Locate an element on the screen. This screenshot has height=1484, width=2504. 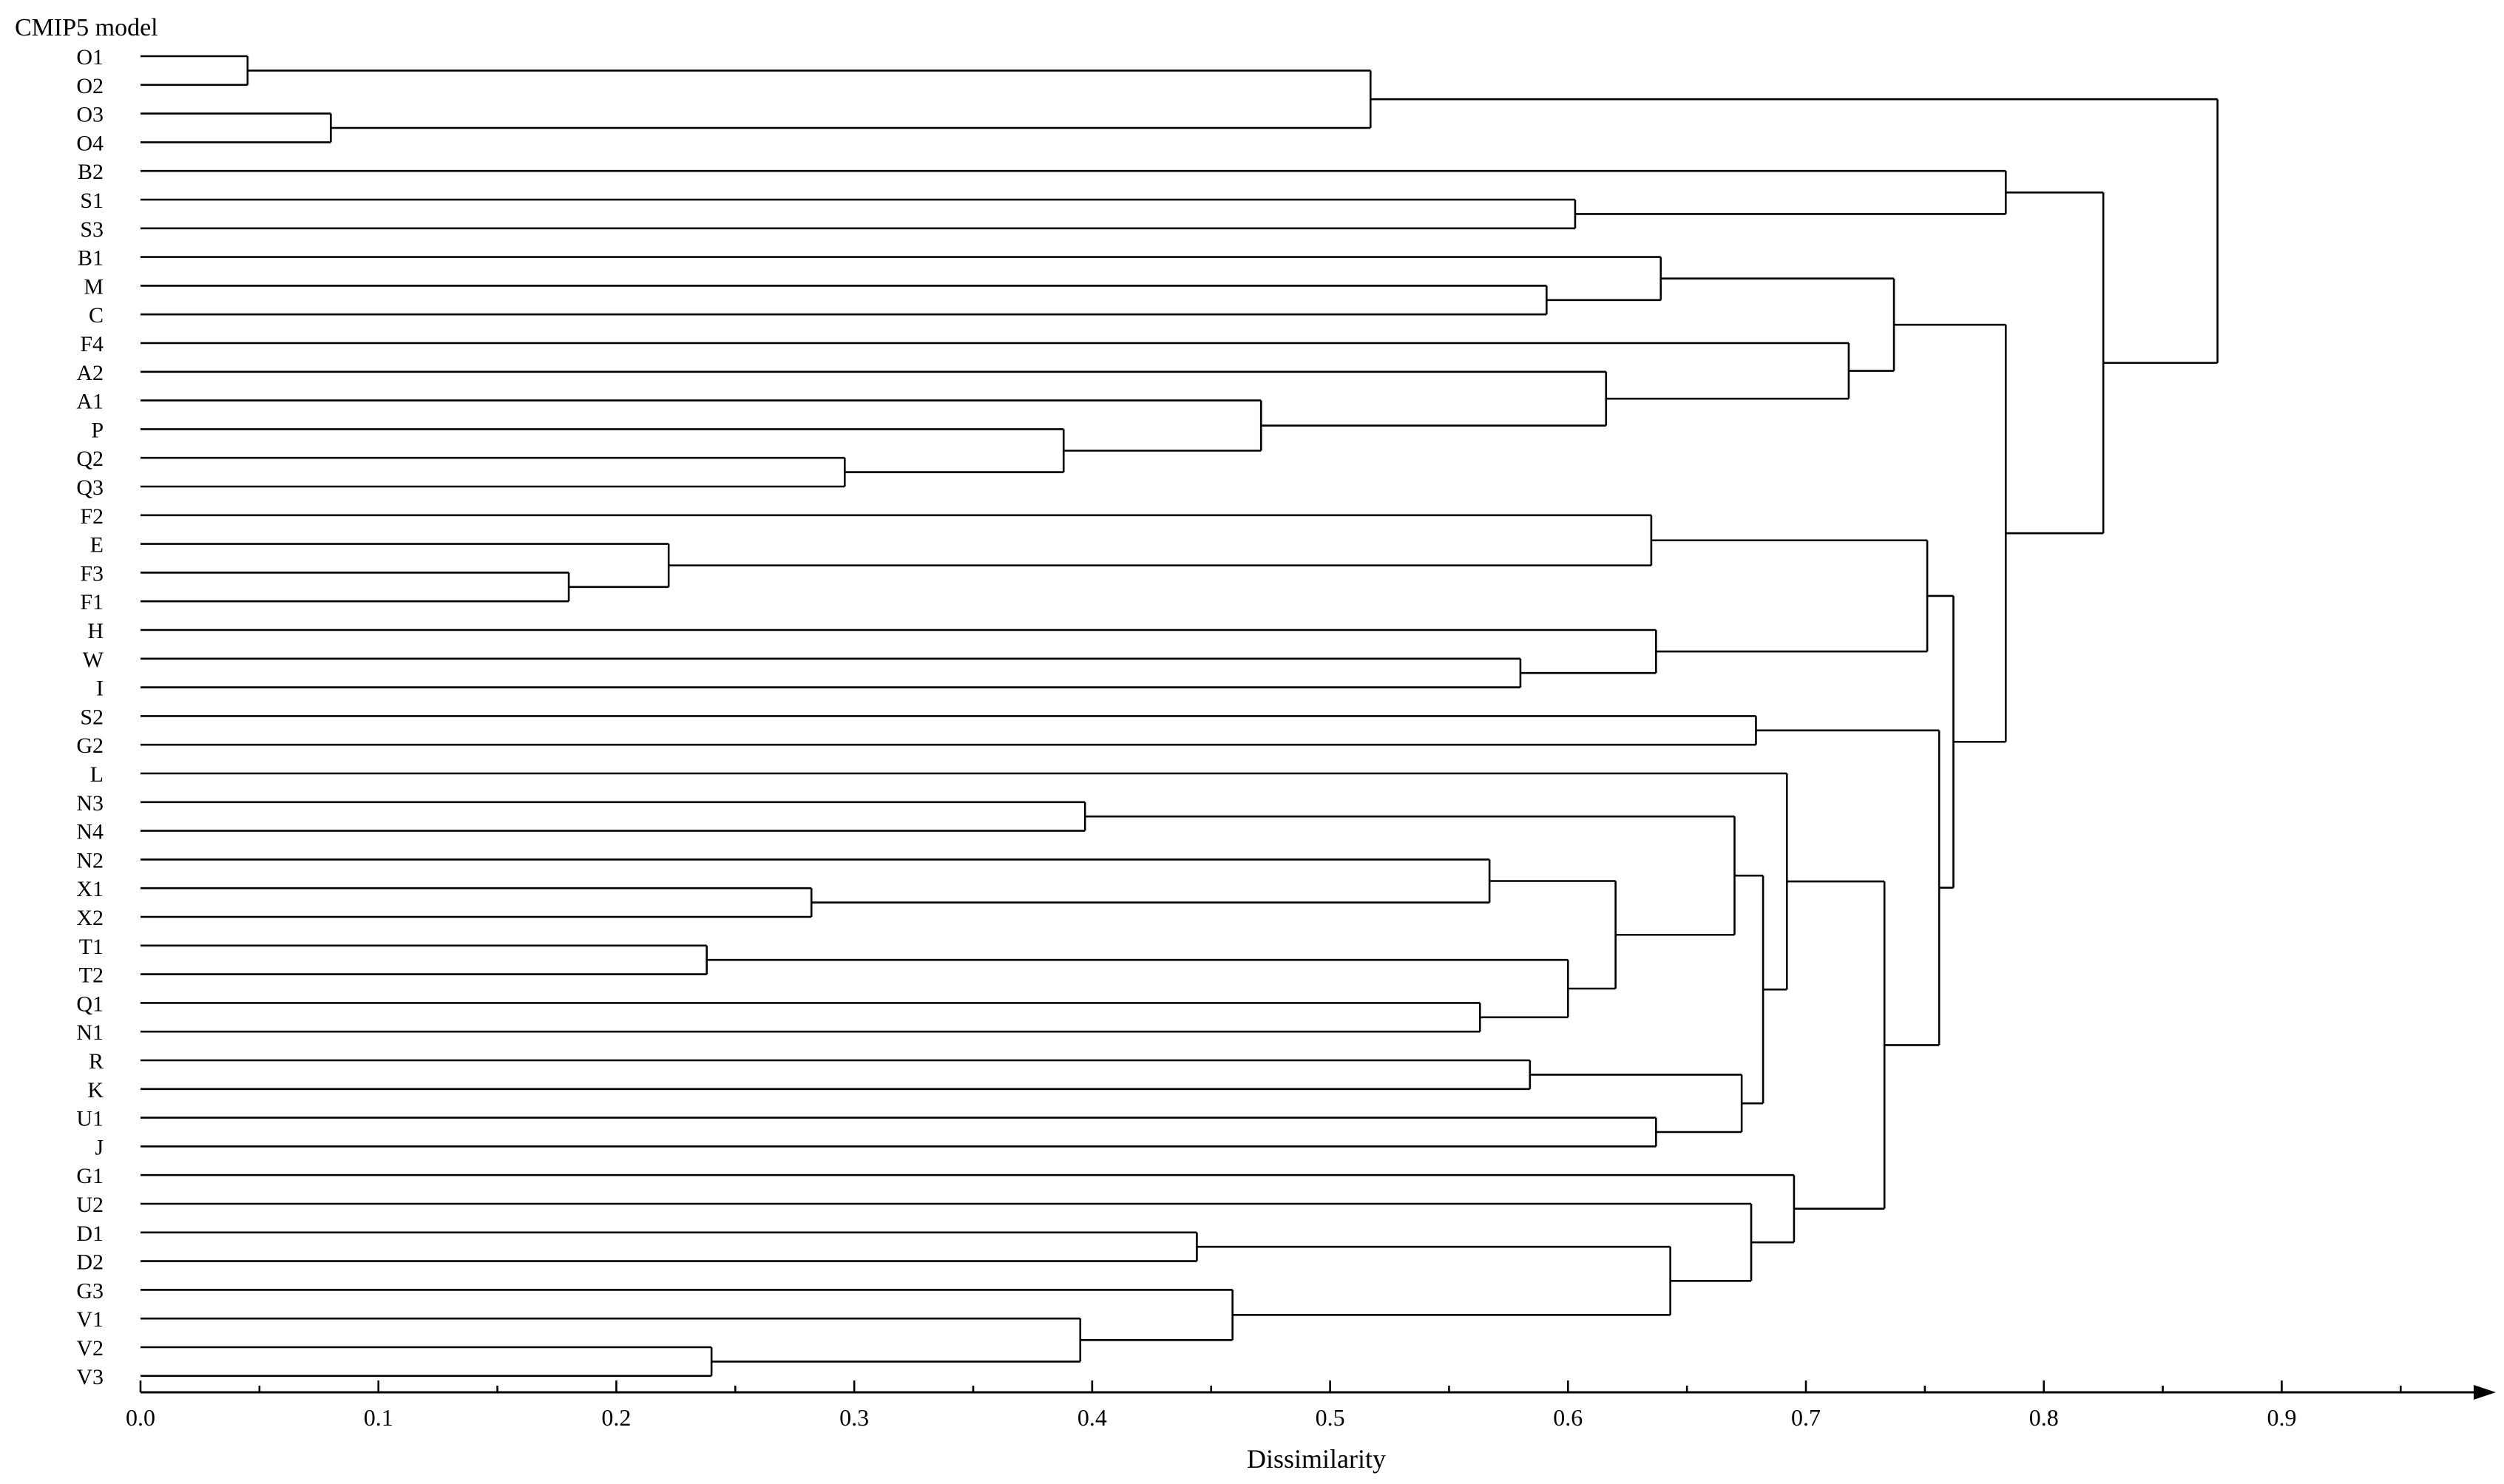
x-tick-label: 0.9 is located at coordinates (2281, 1417).